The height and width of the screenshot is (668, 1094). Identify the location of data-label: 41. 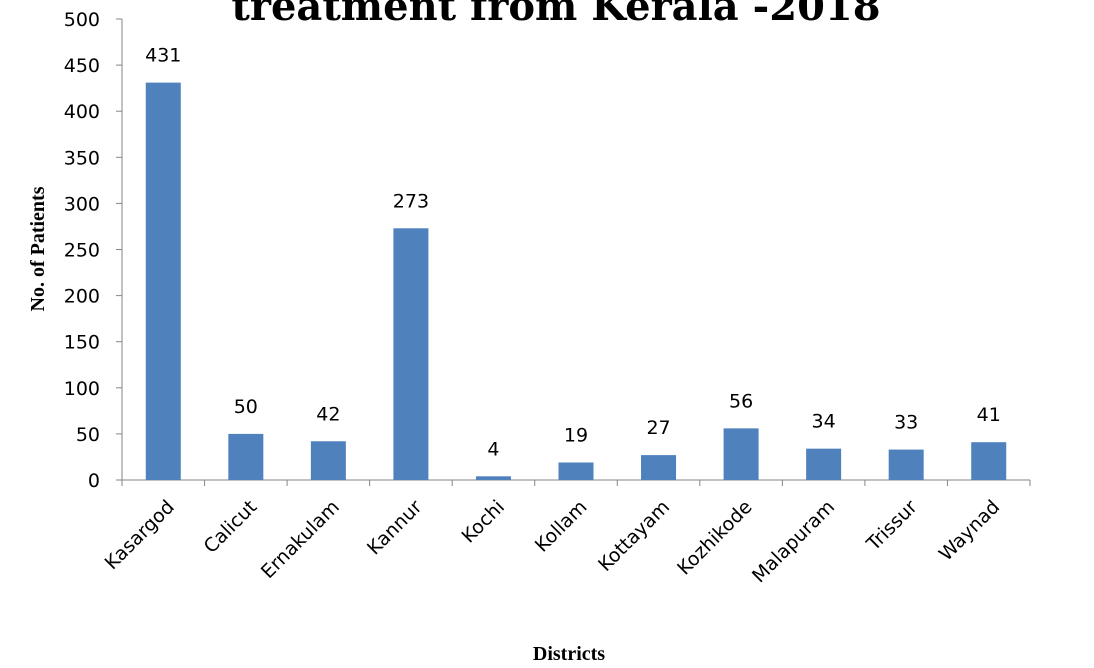
(989, 415).